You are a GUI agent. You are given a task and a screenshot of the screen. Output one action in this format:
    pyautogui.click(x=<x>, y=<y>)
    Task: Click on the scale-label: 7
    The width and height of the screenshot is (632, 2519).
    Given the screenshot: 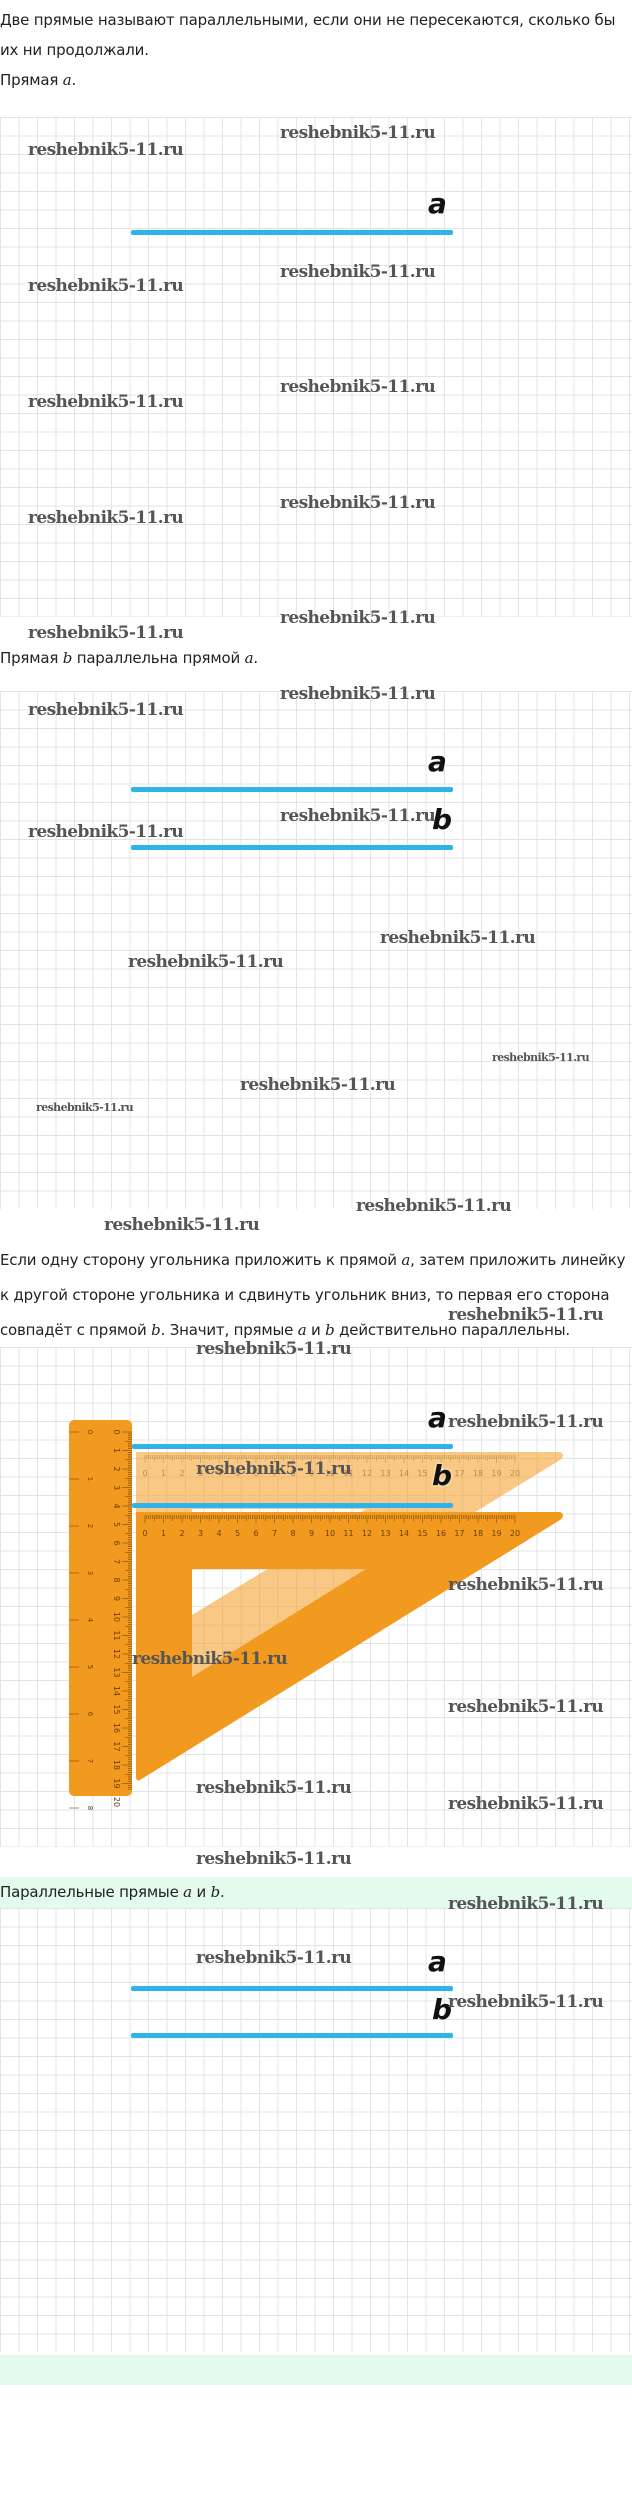 What is the action you would take?
    pyautogui.click(x=274, y=1473)
    